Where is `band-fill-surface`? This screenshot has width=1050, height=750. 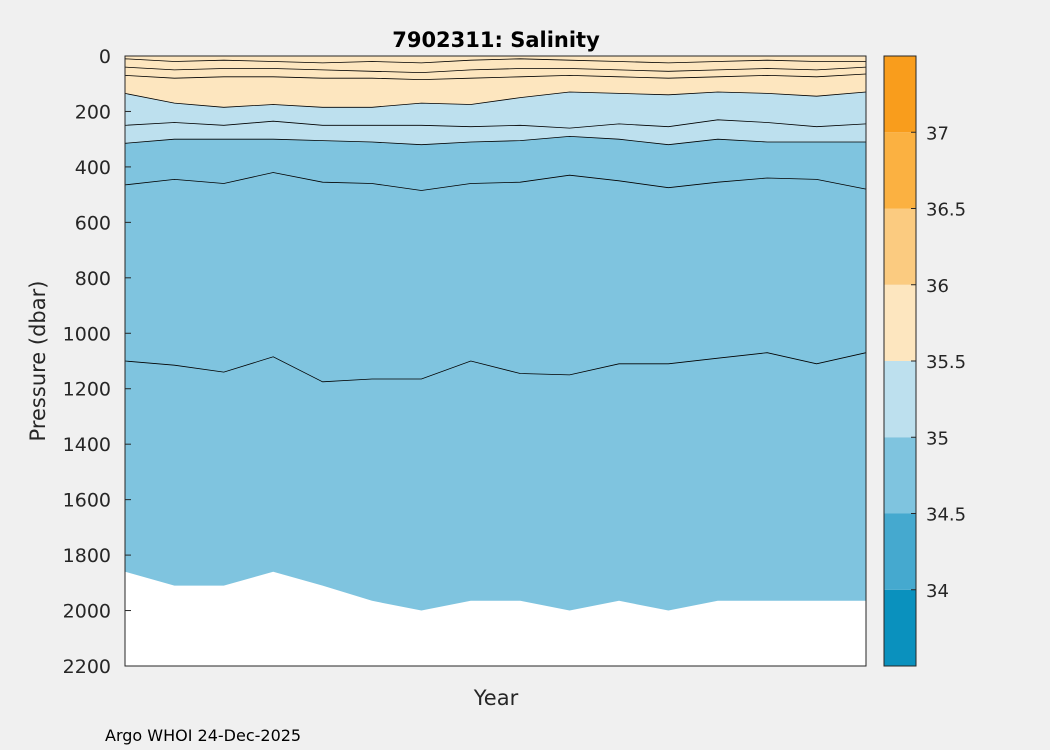
band-fill-surface is located at coordinates (495, 82).